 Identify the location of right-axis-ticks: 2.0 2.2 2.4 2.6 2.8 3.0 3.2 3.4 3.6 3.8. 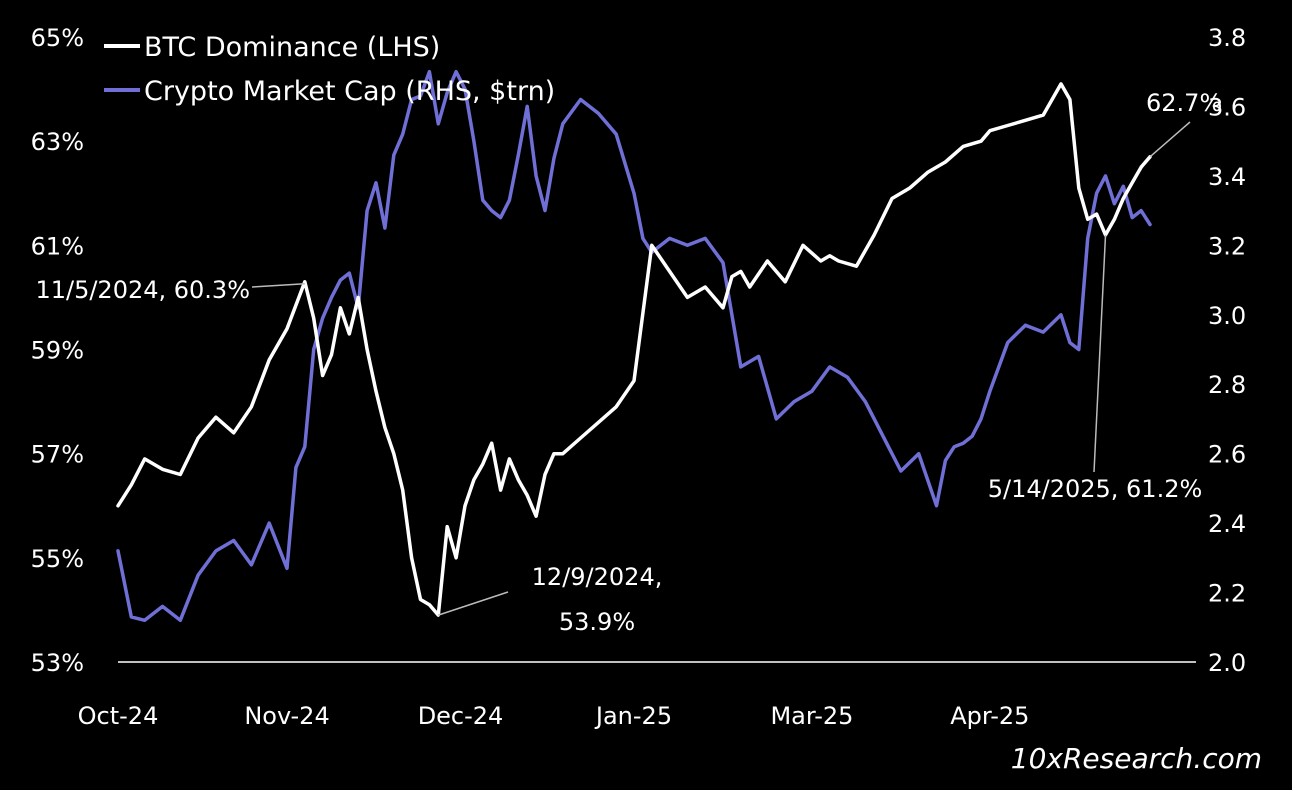
(1227, 350).